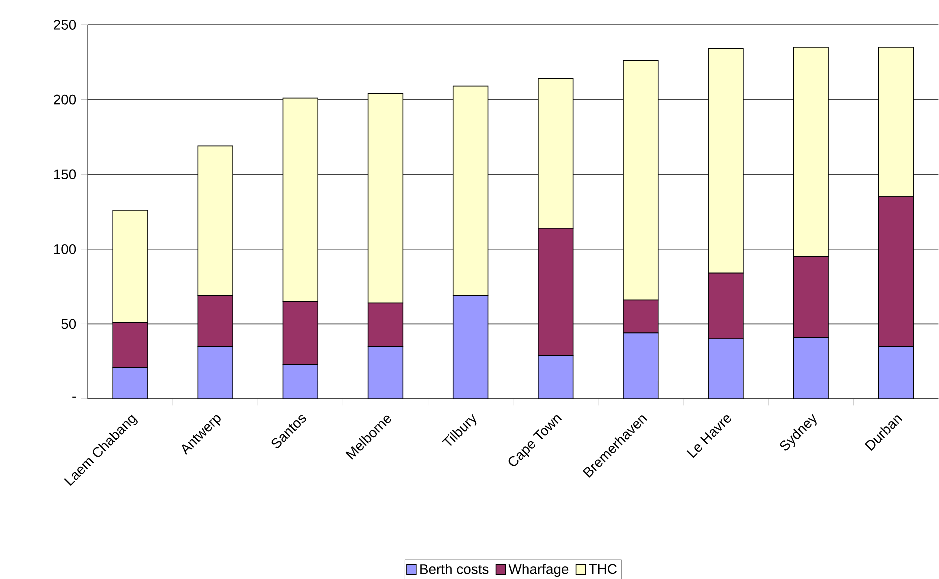  What do you see at coordinates (538, 571) in the screenshot?
I see `legend-label: Wharfage` at bounding box center [538, 571].